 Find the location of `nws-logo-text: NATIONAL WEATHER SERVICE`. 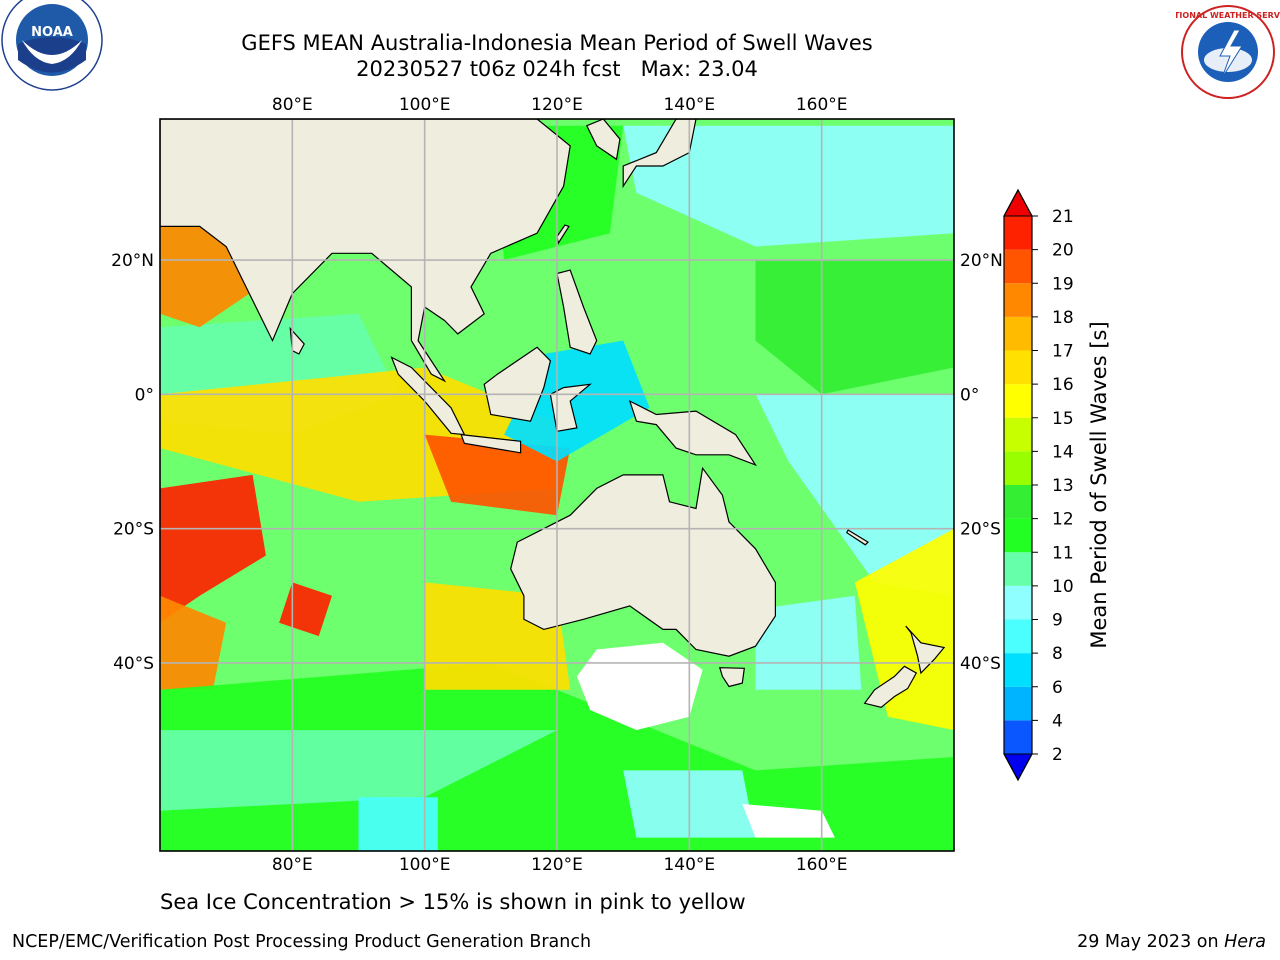

nws-logo-text: NATIONAL WEATHER SERVICE is located at coordinates (1228, 15).